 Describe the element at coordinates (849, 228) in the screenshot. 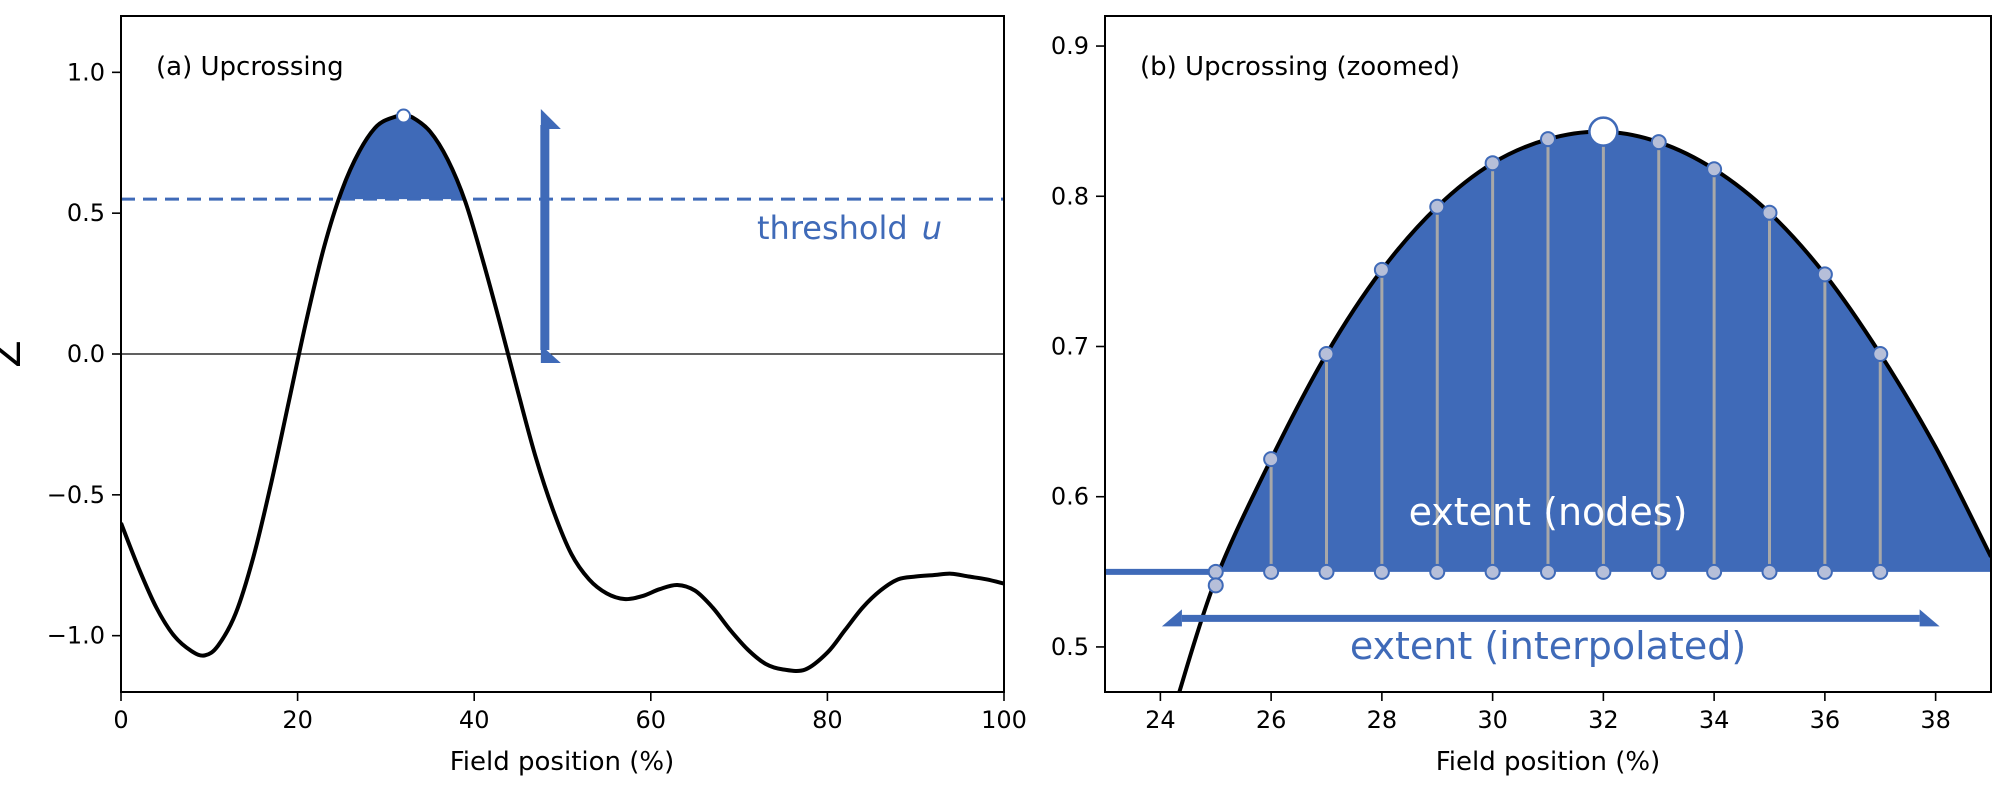

I see `panel-a-threshold-label: threshold u` at that location.